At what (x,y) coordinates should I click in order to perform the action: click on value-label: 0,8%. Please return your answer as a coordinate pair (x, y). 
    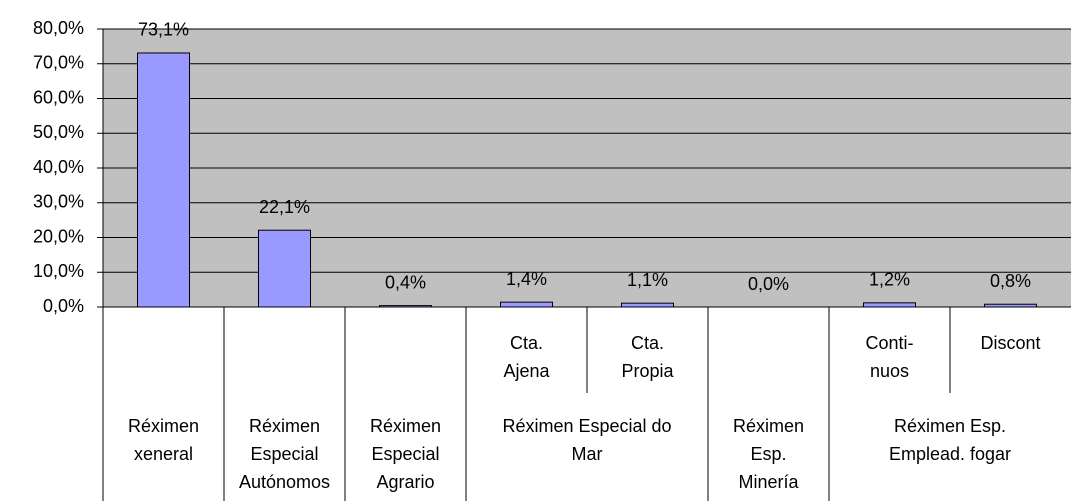
    Looking at the image, I should click on (1010, 281).